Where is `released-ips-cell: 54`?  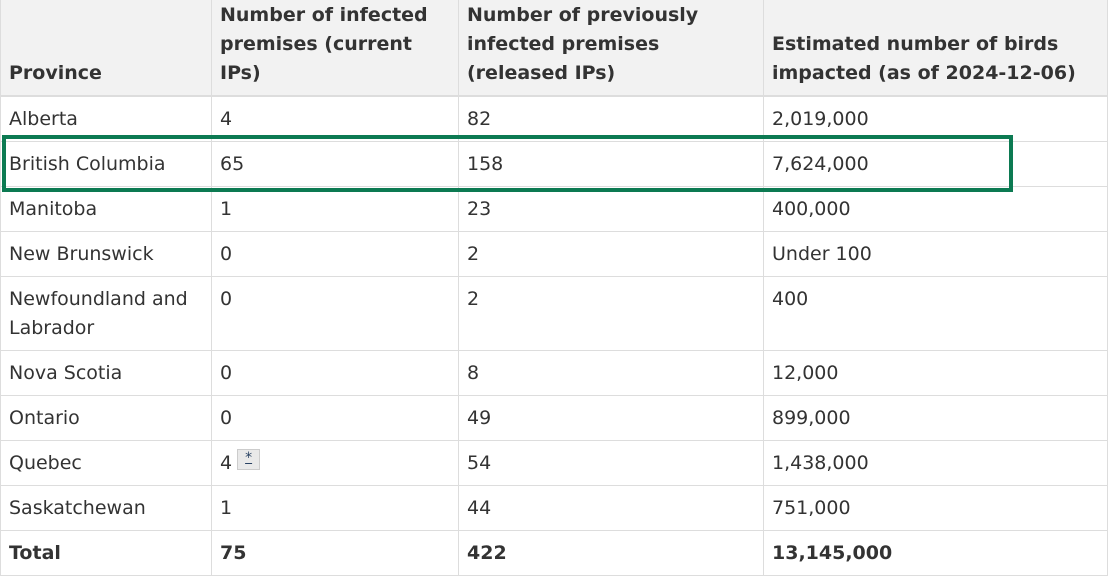
released-ips-cell: 54 is located at coordinates (611, 463).